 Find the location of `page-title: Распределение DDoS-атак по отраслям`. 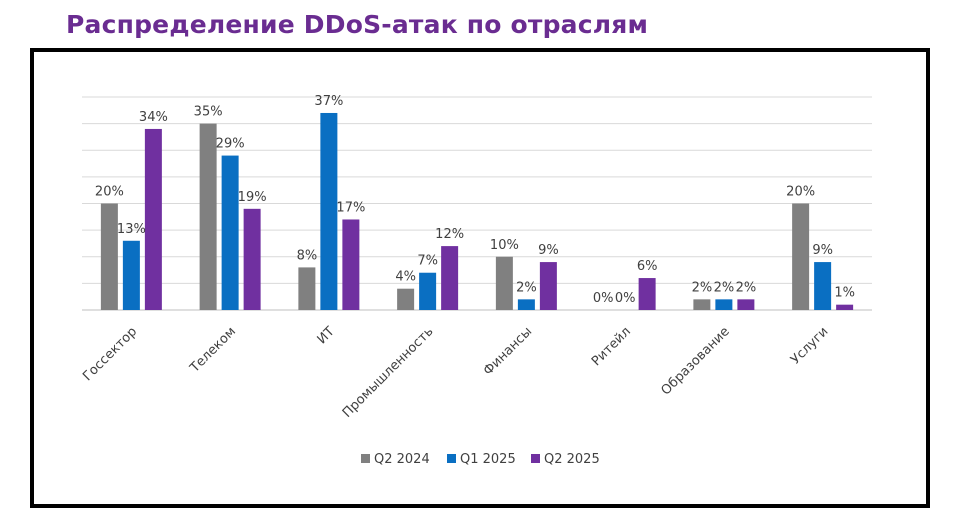

page-title: Распределение DDoS-атак по отраслям is located at coordinates (357, 24).